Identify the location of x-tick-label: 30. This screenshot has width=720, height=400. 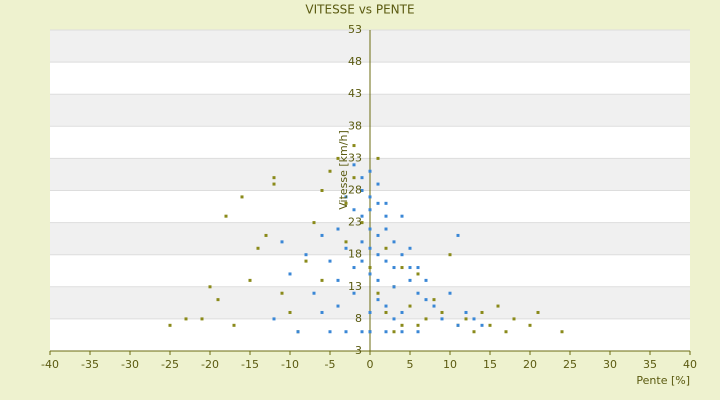
(610, 364).